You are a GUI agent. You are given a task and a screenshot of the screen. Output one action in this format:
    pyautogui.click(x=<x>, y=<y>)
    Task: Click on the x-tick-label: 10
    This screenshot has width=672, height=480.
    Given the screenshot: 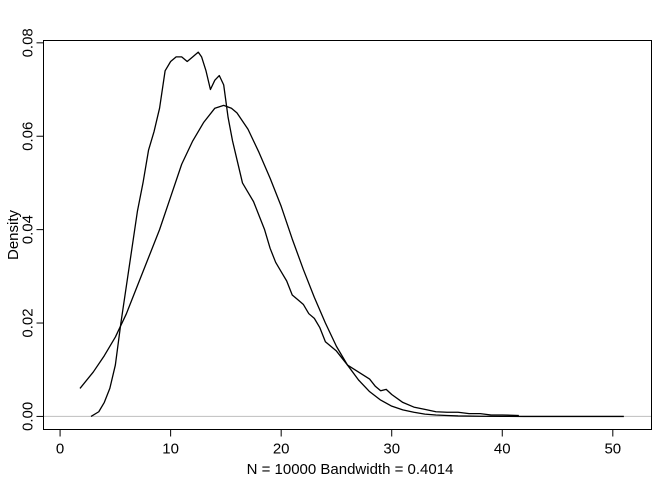 What is the action you would take?
    pyautogui.click(x=170, y=449)
    